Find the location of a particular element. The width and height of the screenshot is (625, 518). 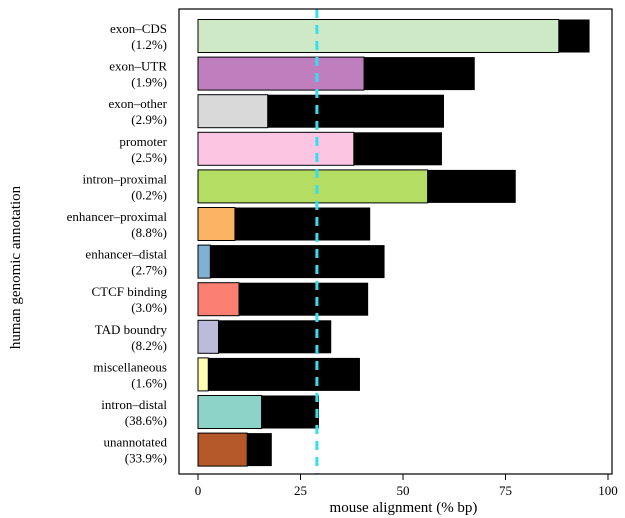

category-label: intron–proximal is located at coordinates (125, 178).